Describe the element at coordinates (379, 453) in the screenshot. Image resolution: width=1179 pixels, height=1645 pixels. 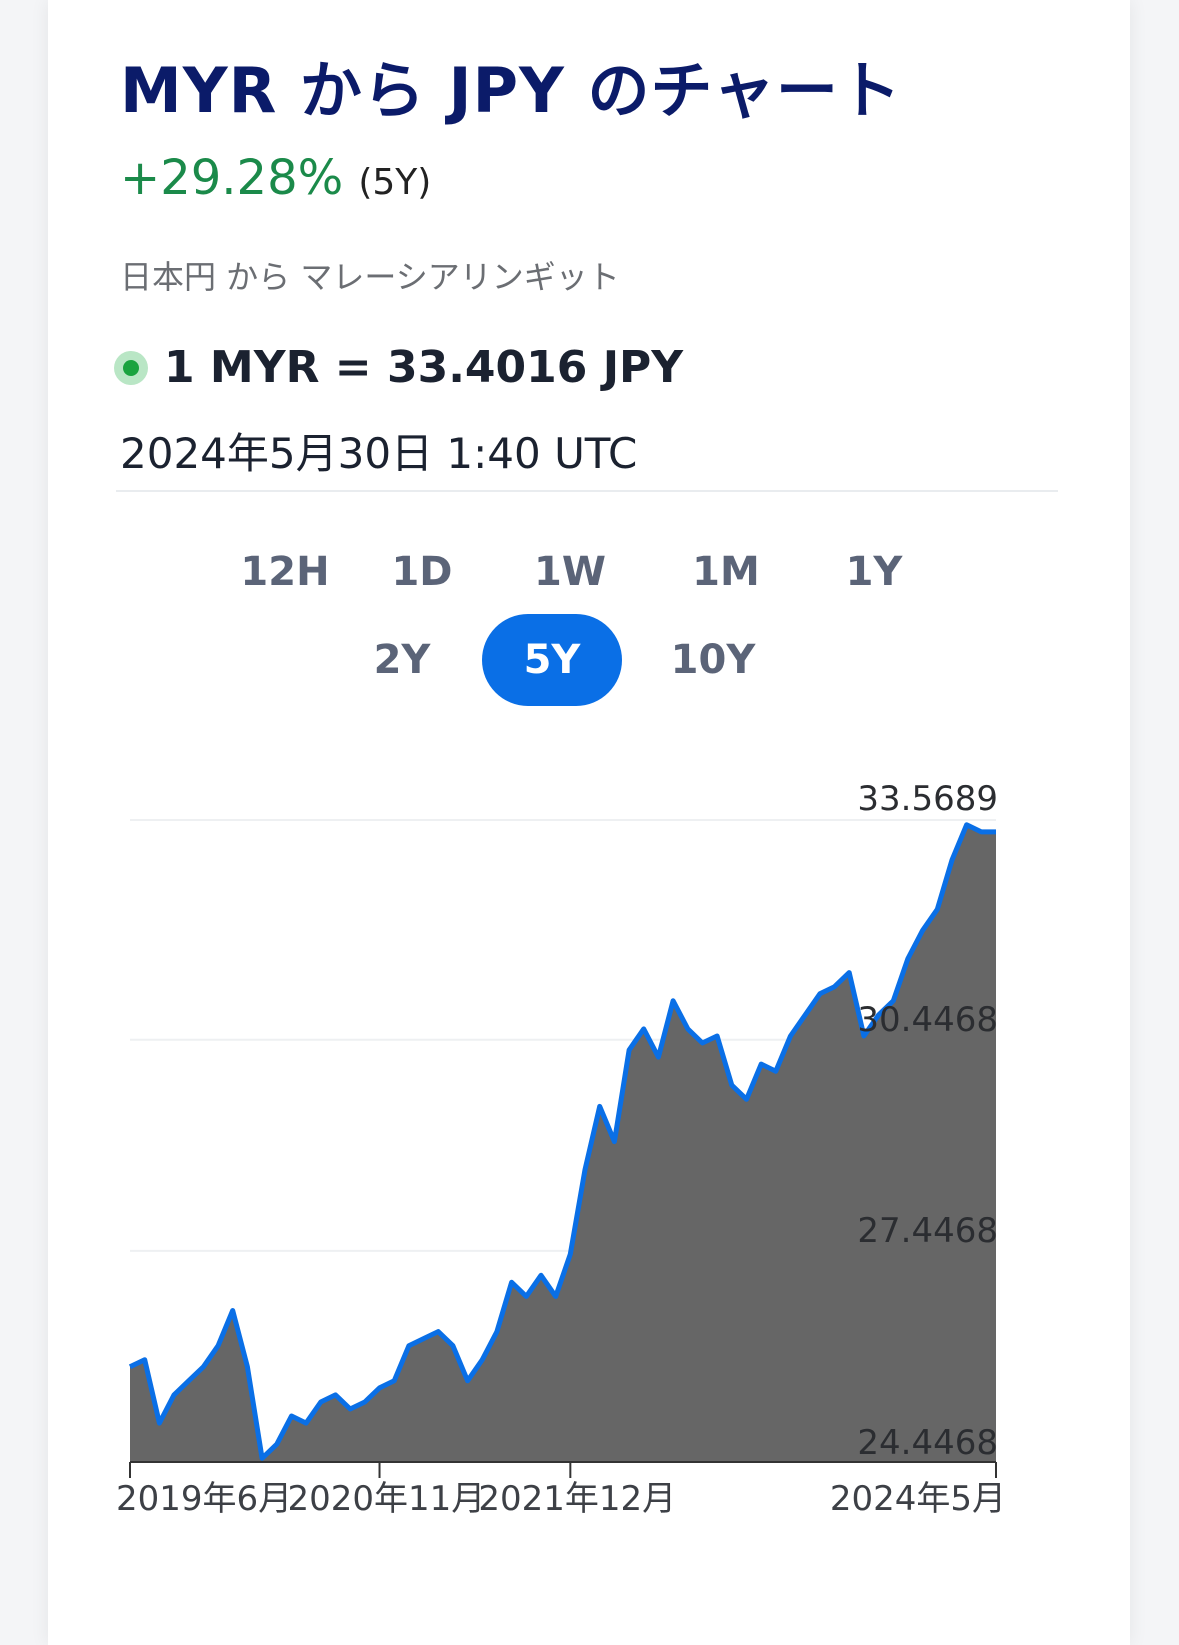
I see `rate-timestamp: 2024年5月30日 1:40 UTC` at that location.